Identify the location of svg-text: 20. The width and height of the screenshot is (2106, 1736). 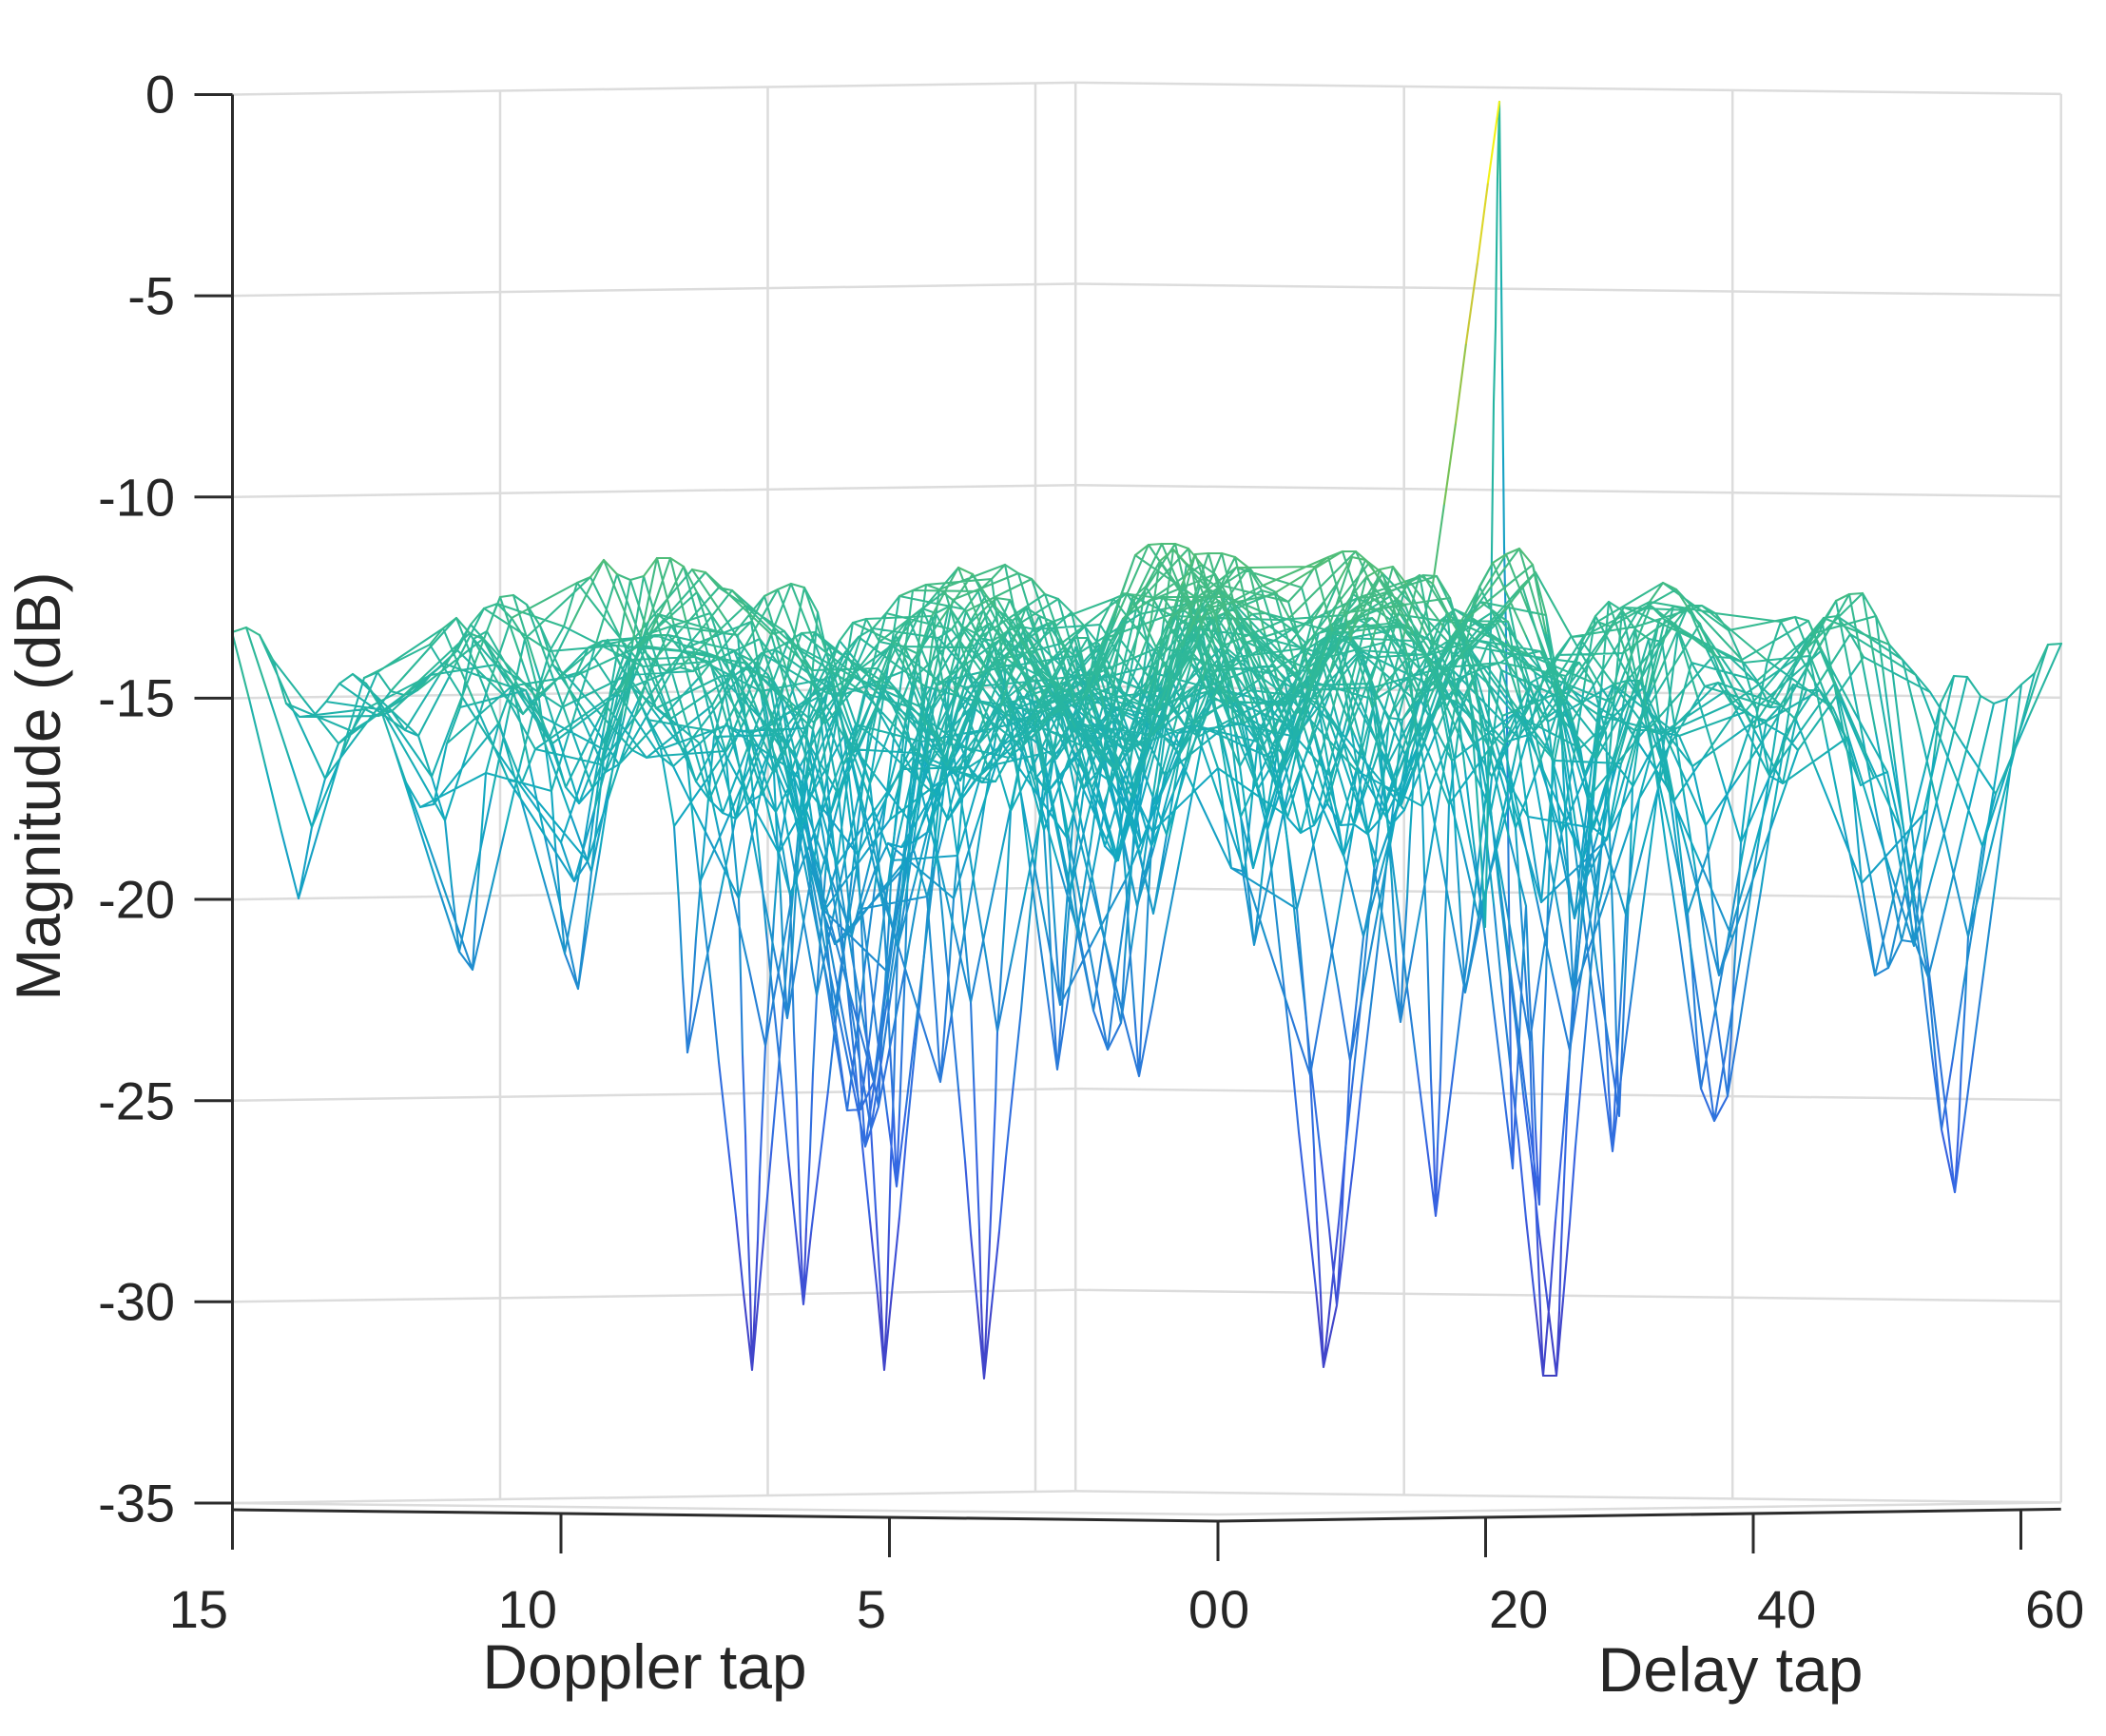
(1518, 1609).